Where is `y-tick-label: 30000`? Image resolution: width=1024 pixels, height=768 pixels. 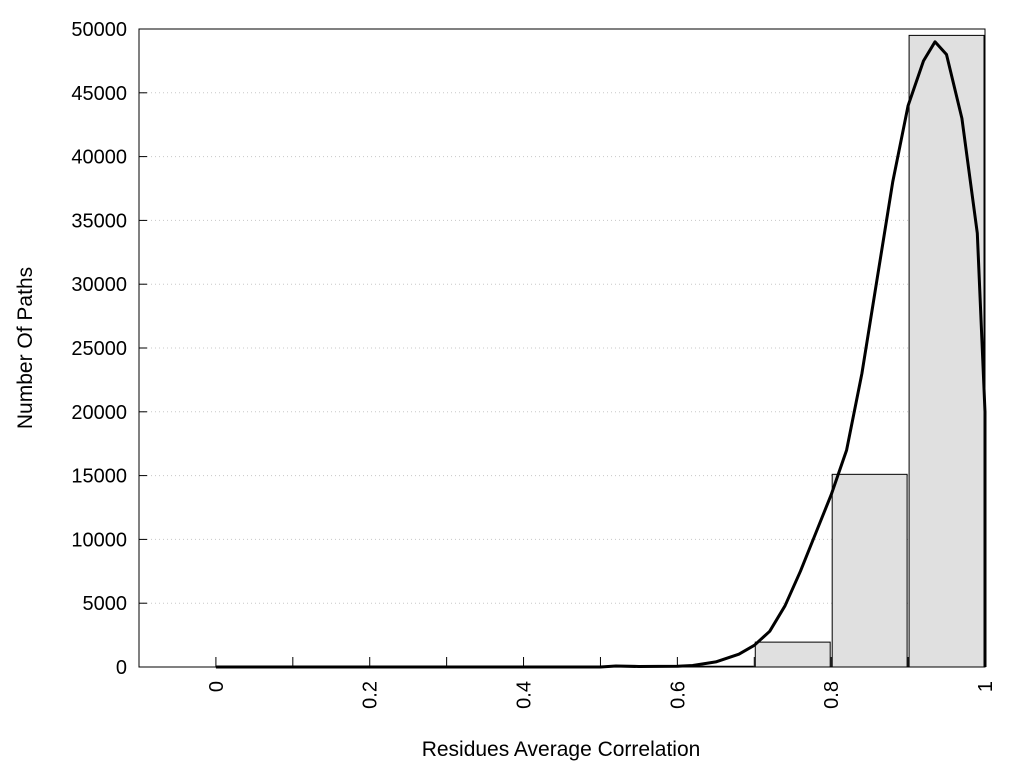
y-tick-label: 30000 is located at coordinates (99, 285).